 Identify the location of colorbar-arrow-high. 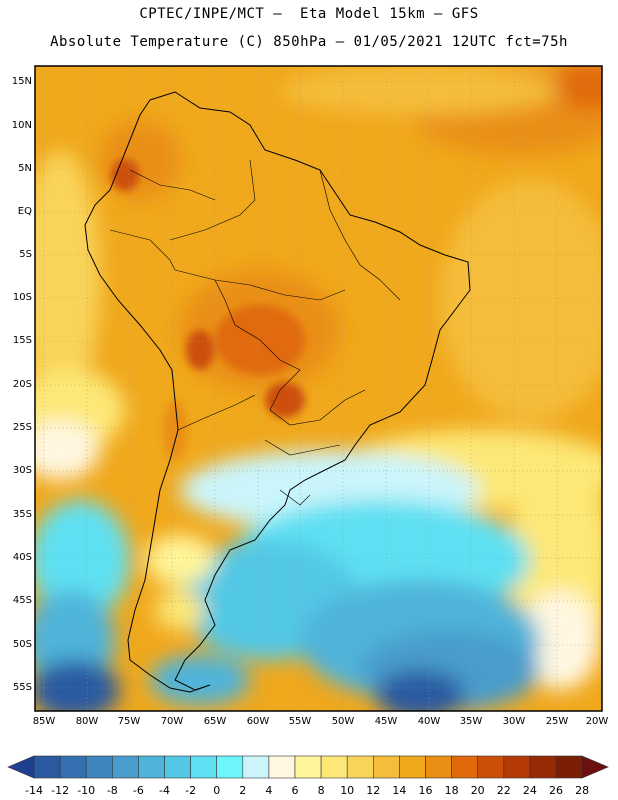
(595, 767).